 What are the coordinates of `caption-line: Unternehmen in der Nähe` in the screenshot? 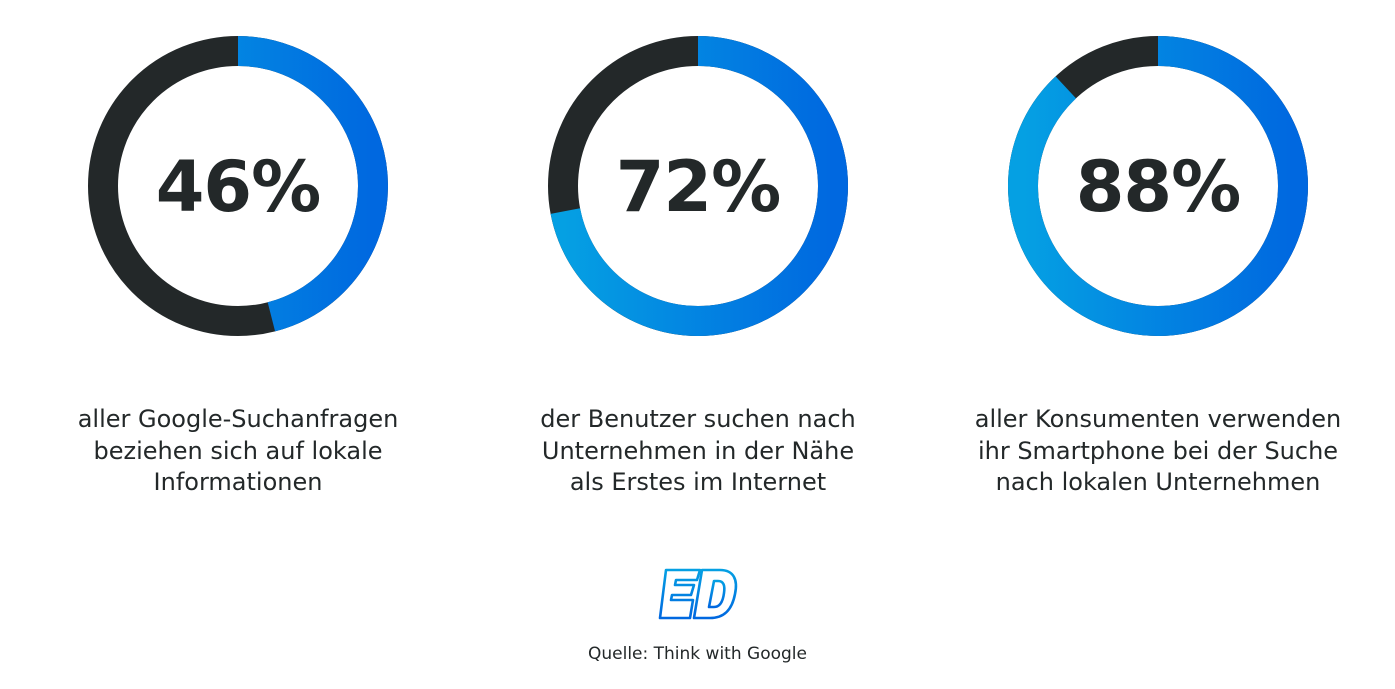 It's located at (698, 450).